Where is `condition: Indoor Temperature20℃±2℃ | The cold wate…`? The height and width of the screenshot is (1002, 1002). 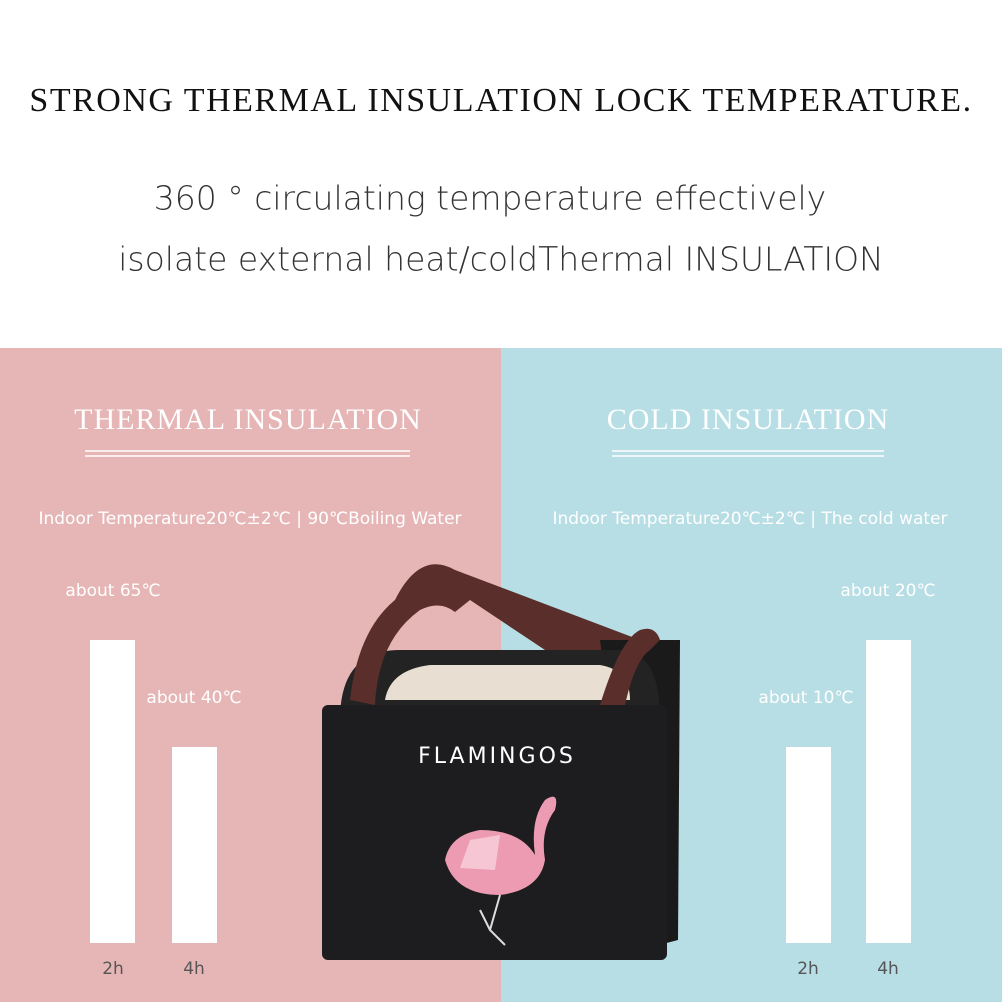
condition: Indoor Temperature20℃±2℃ | The cold wate… is located at coordinates (750, 519).